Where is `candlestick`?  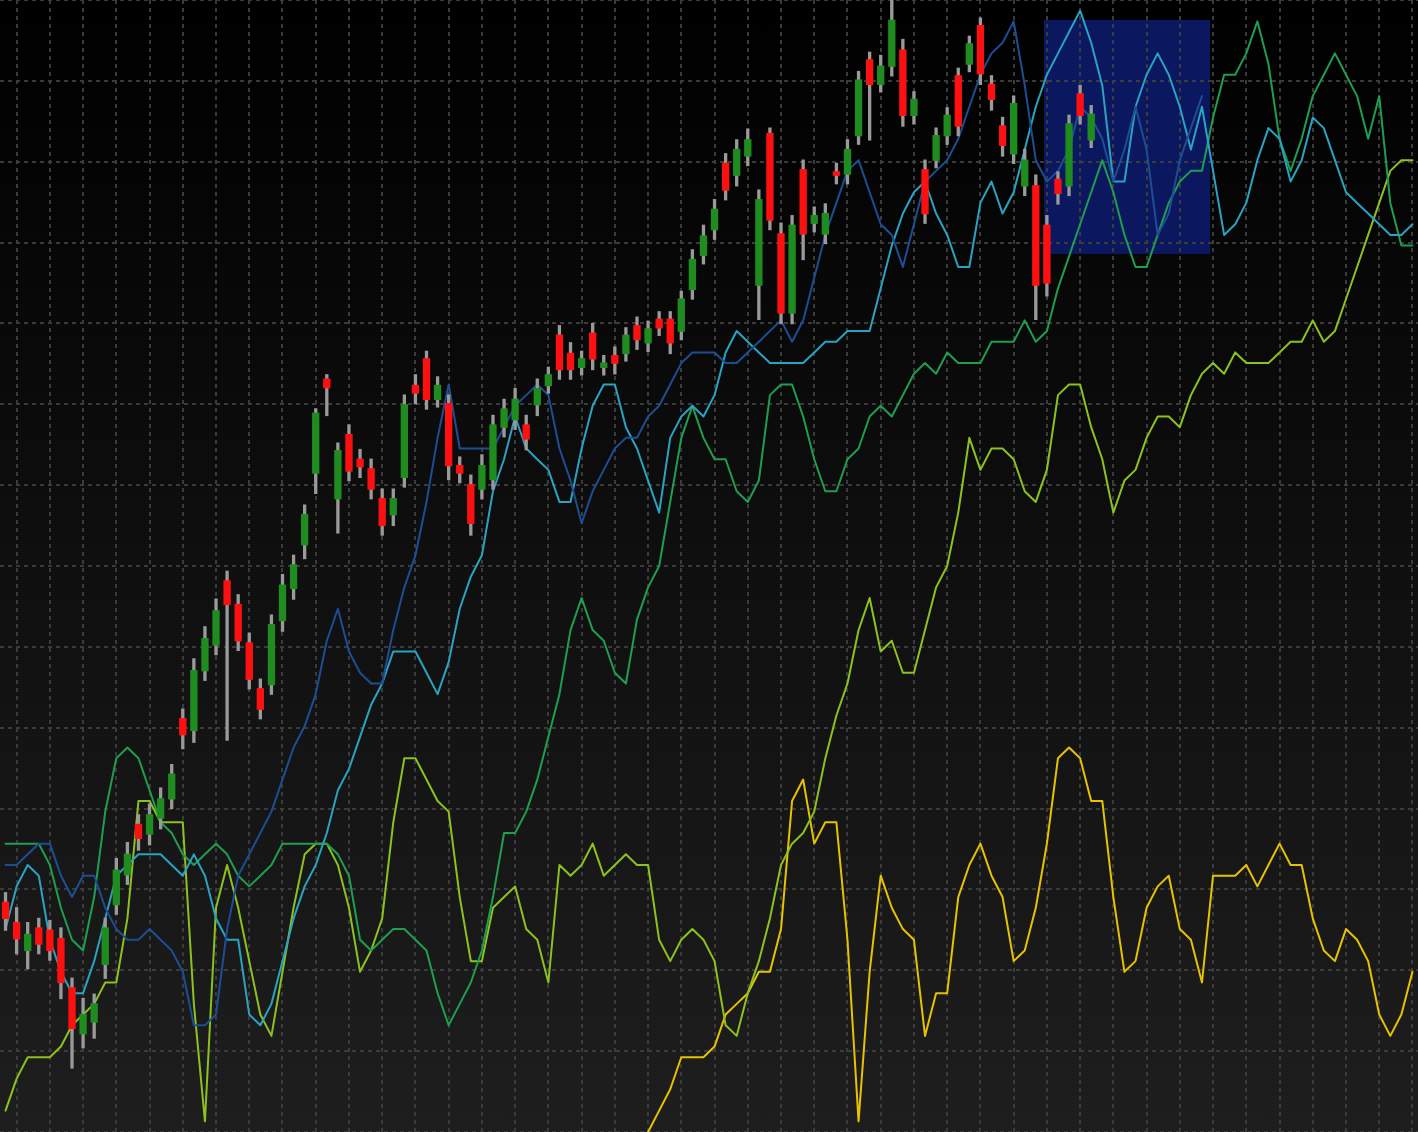 candlestick is located at coordinates (227, 655).